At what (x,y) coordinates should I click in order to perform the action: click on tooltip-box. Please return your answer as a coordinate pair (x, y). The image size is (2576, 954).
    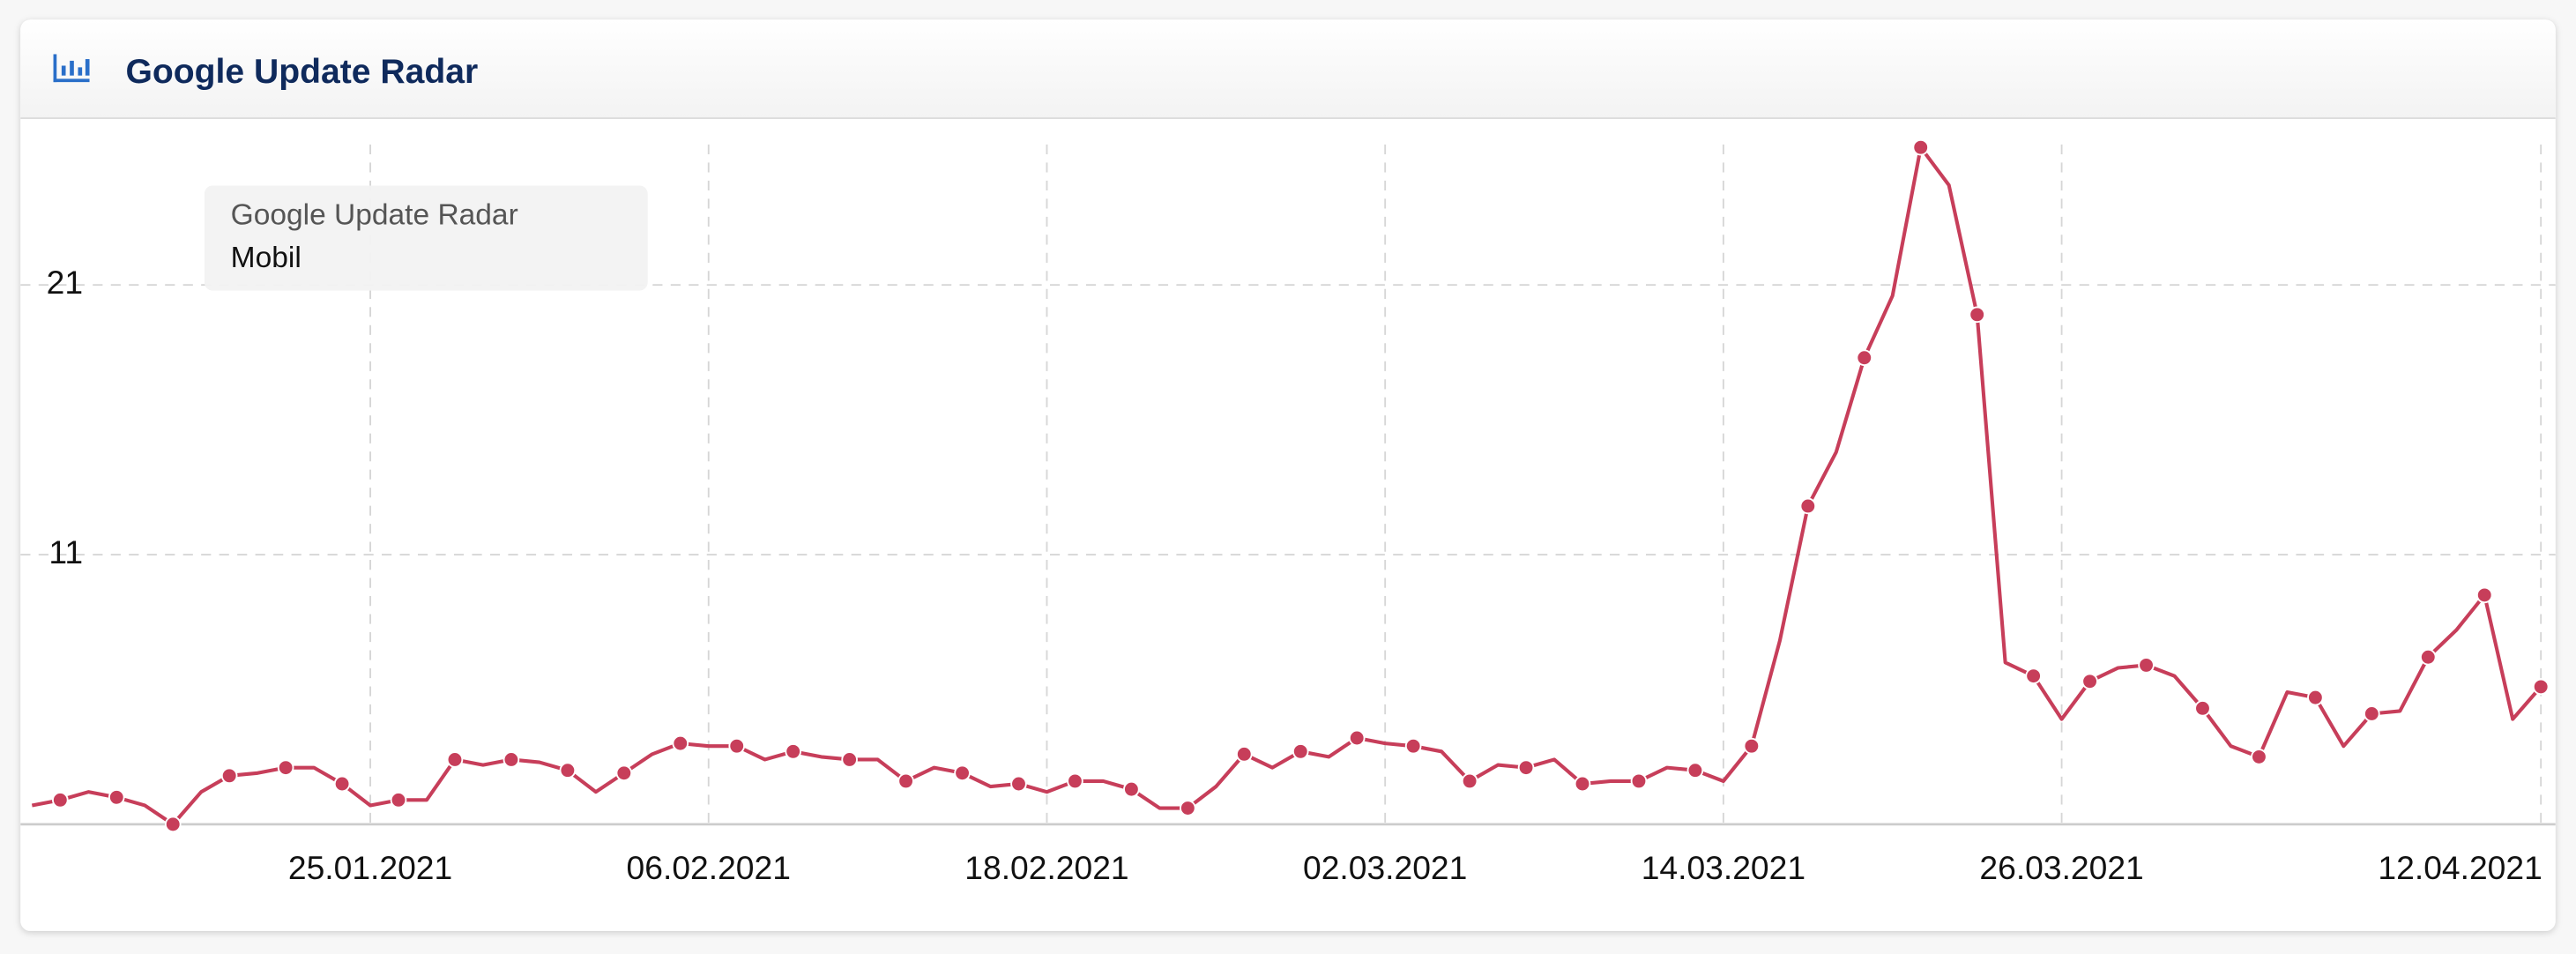
    Looking at the image, I should click on (426, 238).